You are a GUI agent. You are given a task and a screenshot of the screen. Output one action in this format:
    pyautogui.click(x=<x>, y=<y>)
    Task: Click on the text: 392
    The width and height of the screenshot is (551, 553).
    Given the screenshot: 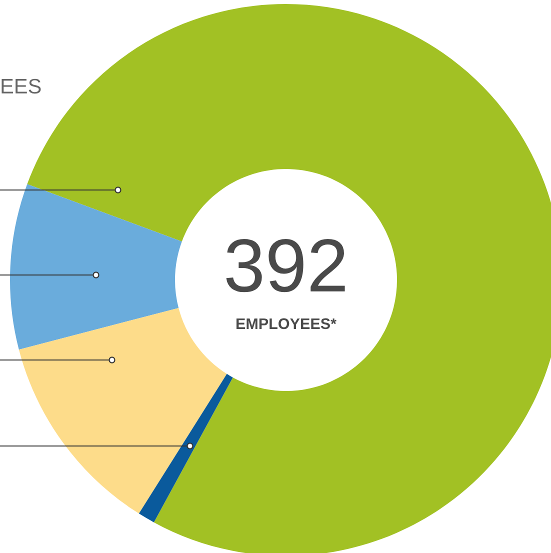 What is the action you would take?
    pyautogui.click(x=285, y=265)
    